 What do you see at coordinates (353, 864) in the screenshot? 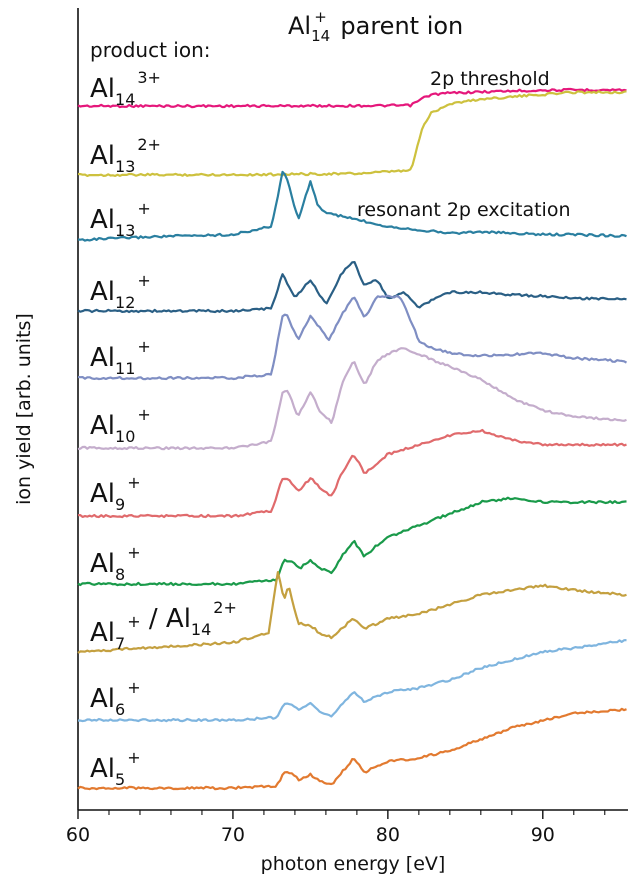
I see `x-axis-title: photon energy [eV]` at bounding box center [353, 864].